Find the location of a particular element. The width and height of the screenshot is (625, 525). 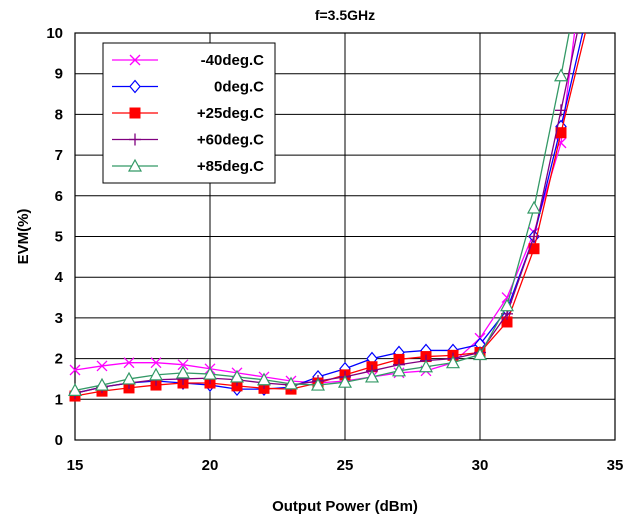

legend-label: -40deg.C is located at coordinates (233, 60).